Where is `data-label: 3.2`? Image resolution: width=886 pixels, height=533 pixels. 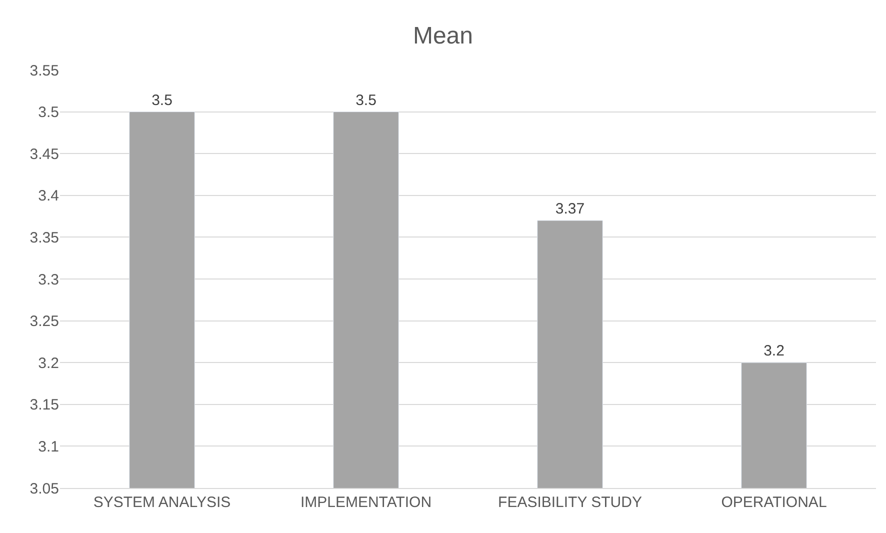
data-label: 3.2 is located at coordinates (774, 351).